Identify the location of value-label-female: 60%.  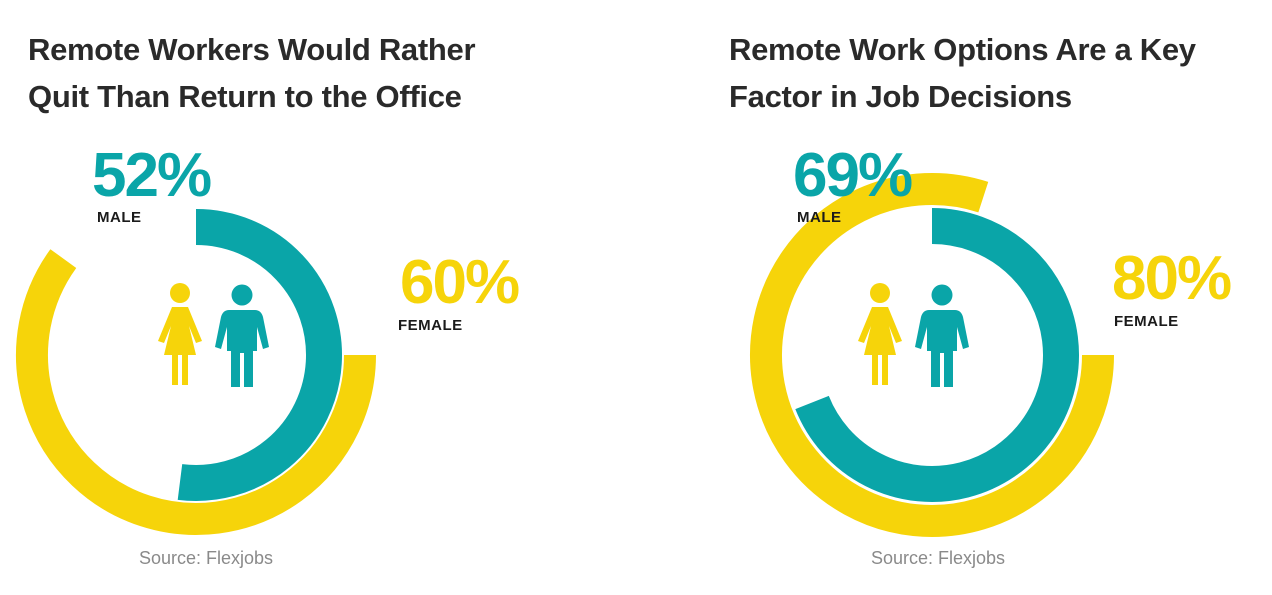
(459, 282).